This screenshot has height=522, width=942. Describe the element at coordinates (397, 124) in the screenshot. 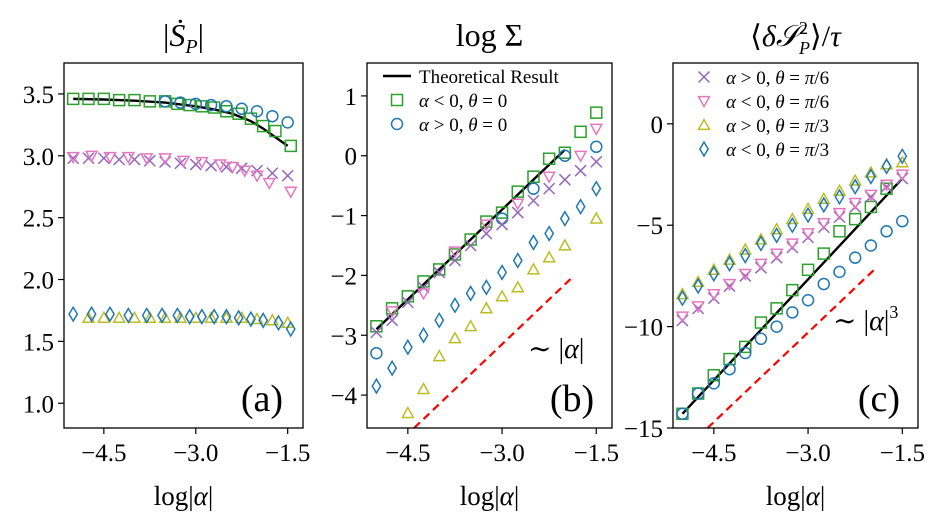

I see `legend-marker-circle` at that location.